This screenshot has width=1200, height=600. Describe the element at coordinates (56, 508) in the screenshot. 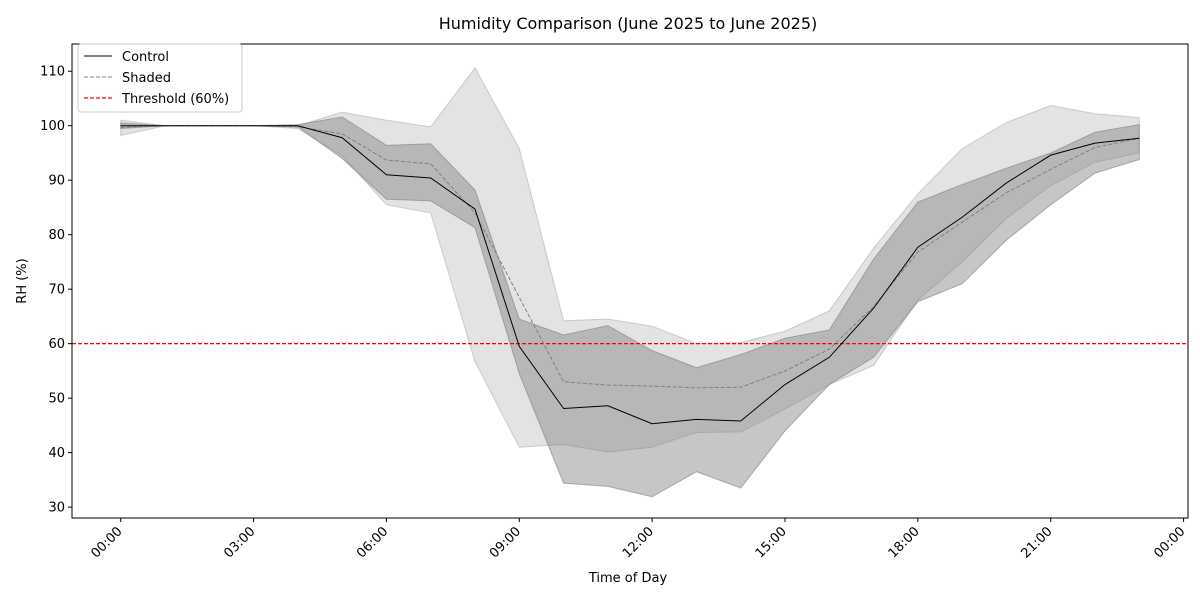

I see `y-tick-label: 30` at that location.